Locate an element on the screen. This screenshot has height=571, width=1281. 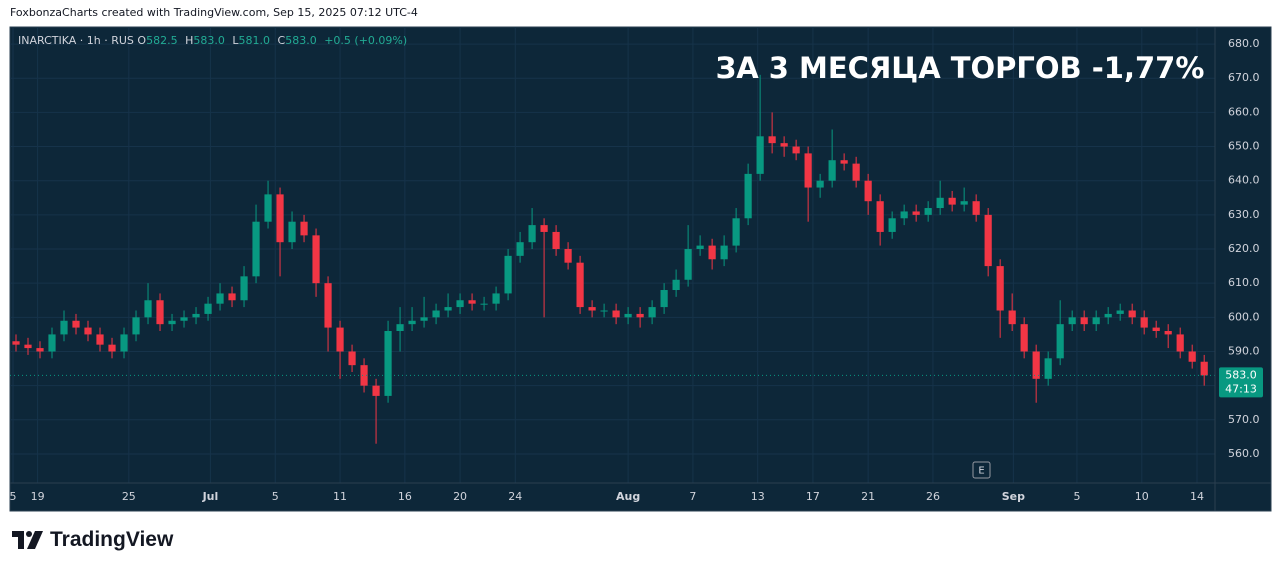
x-tick-label: 24 is located at coordinates (515, 496).